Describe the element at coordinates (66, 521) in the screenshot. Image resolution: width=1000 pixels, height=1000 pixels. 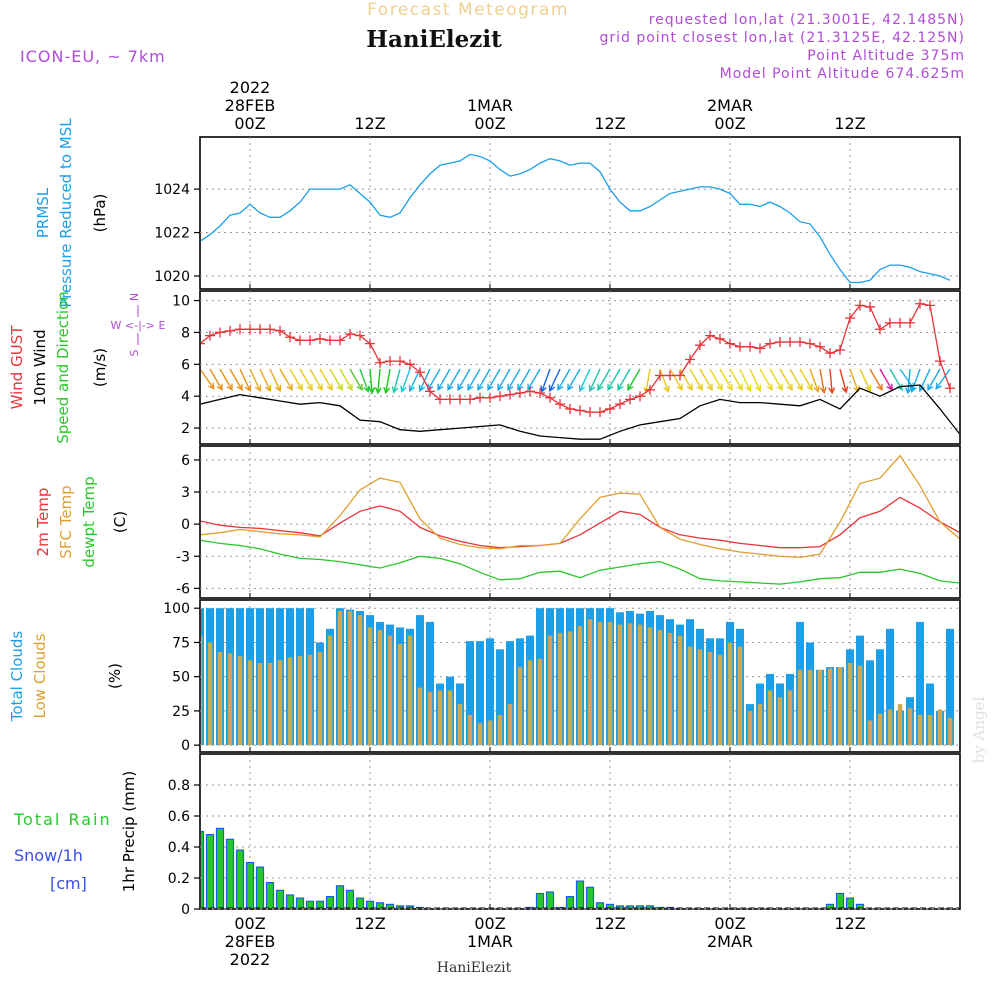
I see `y-axis-label: SFC Temp` at that location.